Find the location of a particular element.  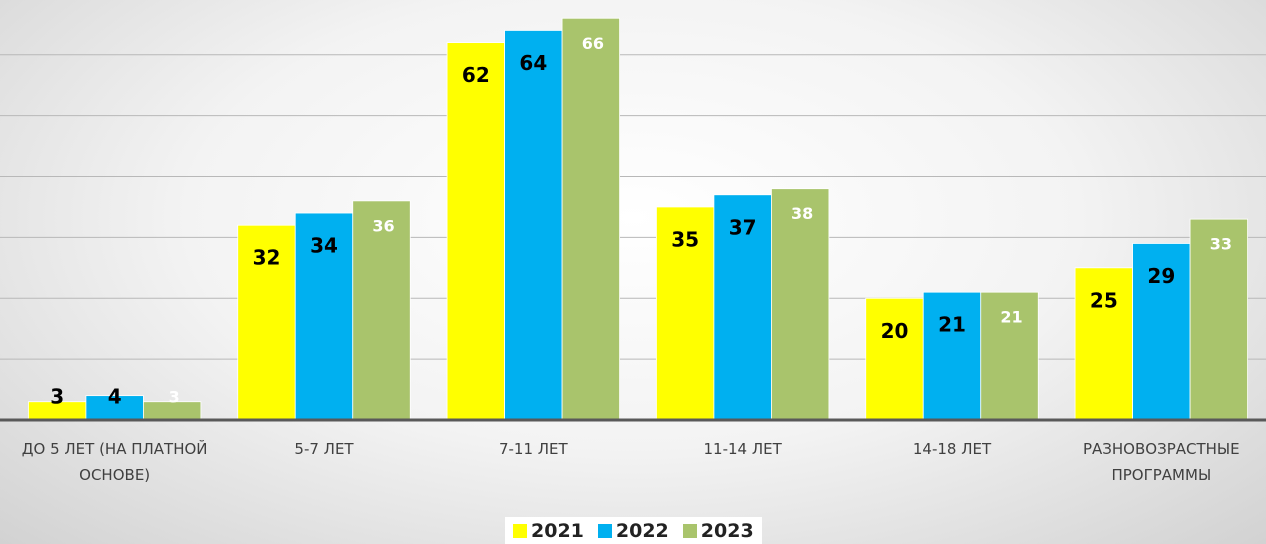

value-label: 34 is located at coordinates (324, 246).